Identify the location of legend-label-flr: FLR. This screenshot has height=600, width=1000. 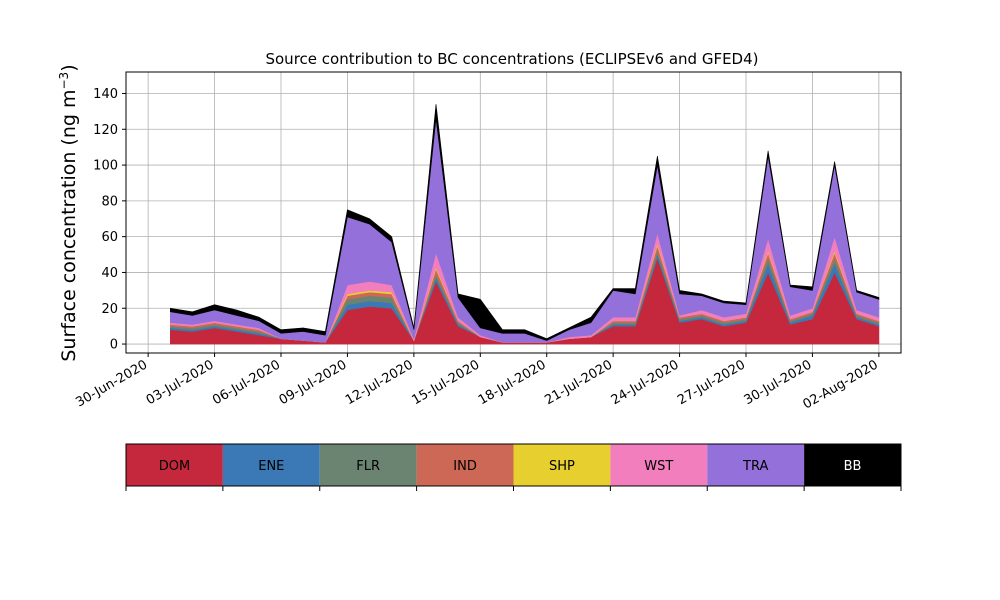
(368, 466).